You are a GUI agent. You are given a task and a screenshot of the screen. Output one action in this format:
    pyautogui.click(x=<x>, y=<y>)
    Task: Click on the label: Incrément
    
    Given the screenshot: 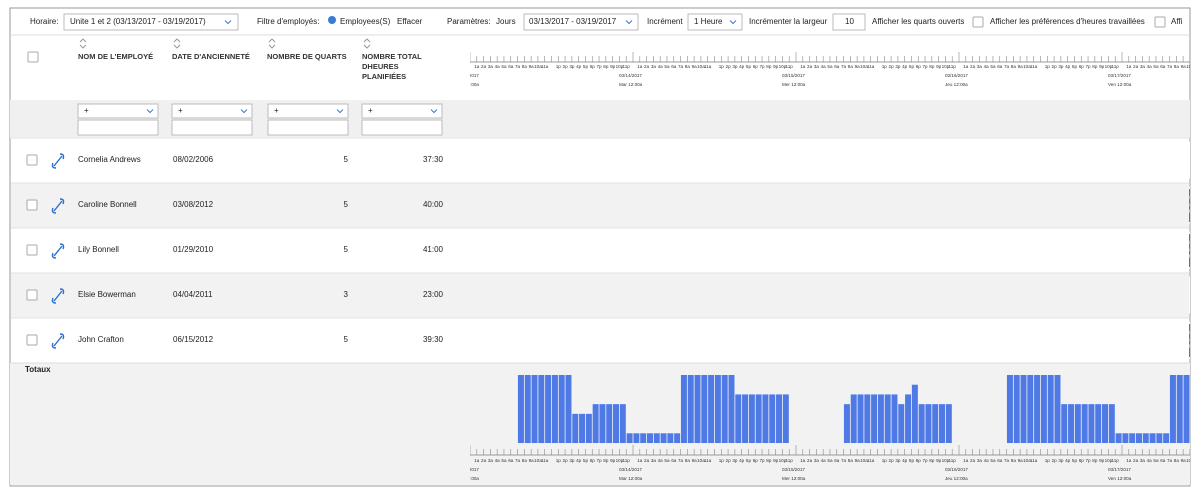 What is the action you would take?
    pyautogui.click(x=665, y=21)
    